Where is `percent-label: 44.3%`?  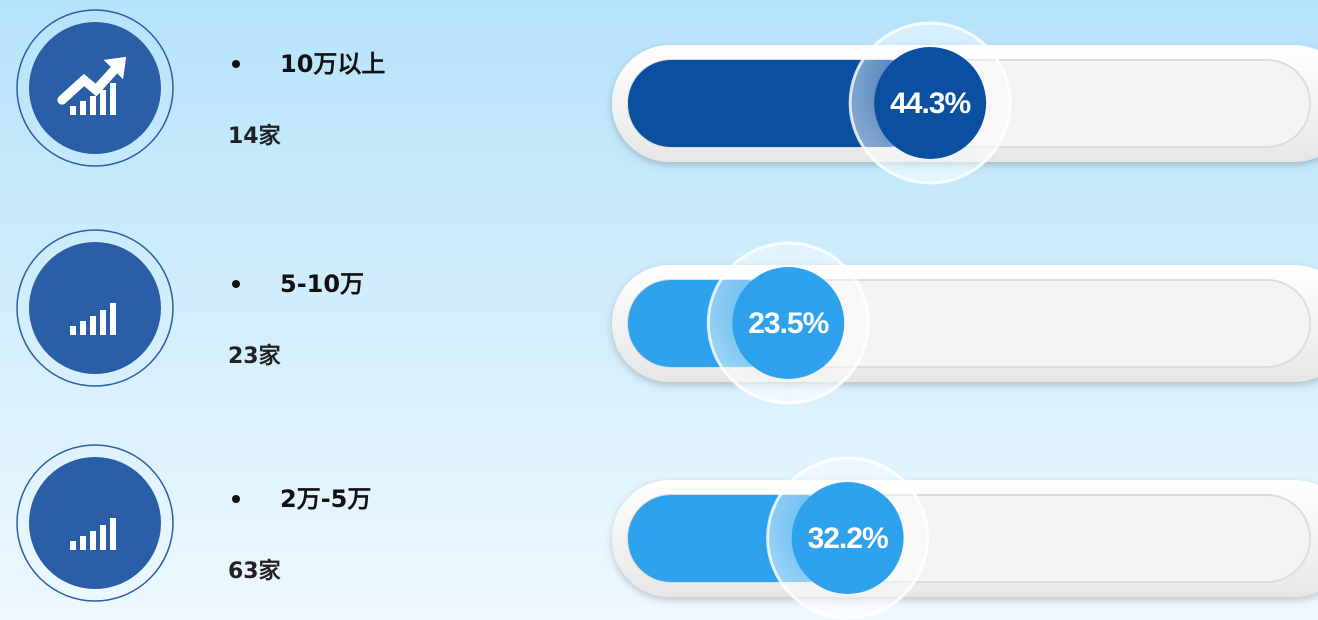 percent-label: 44.3% is located at coordinates (930, 103).